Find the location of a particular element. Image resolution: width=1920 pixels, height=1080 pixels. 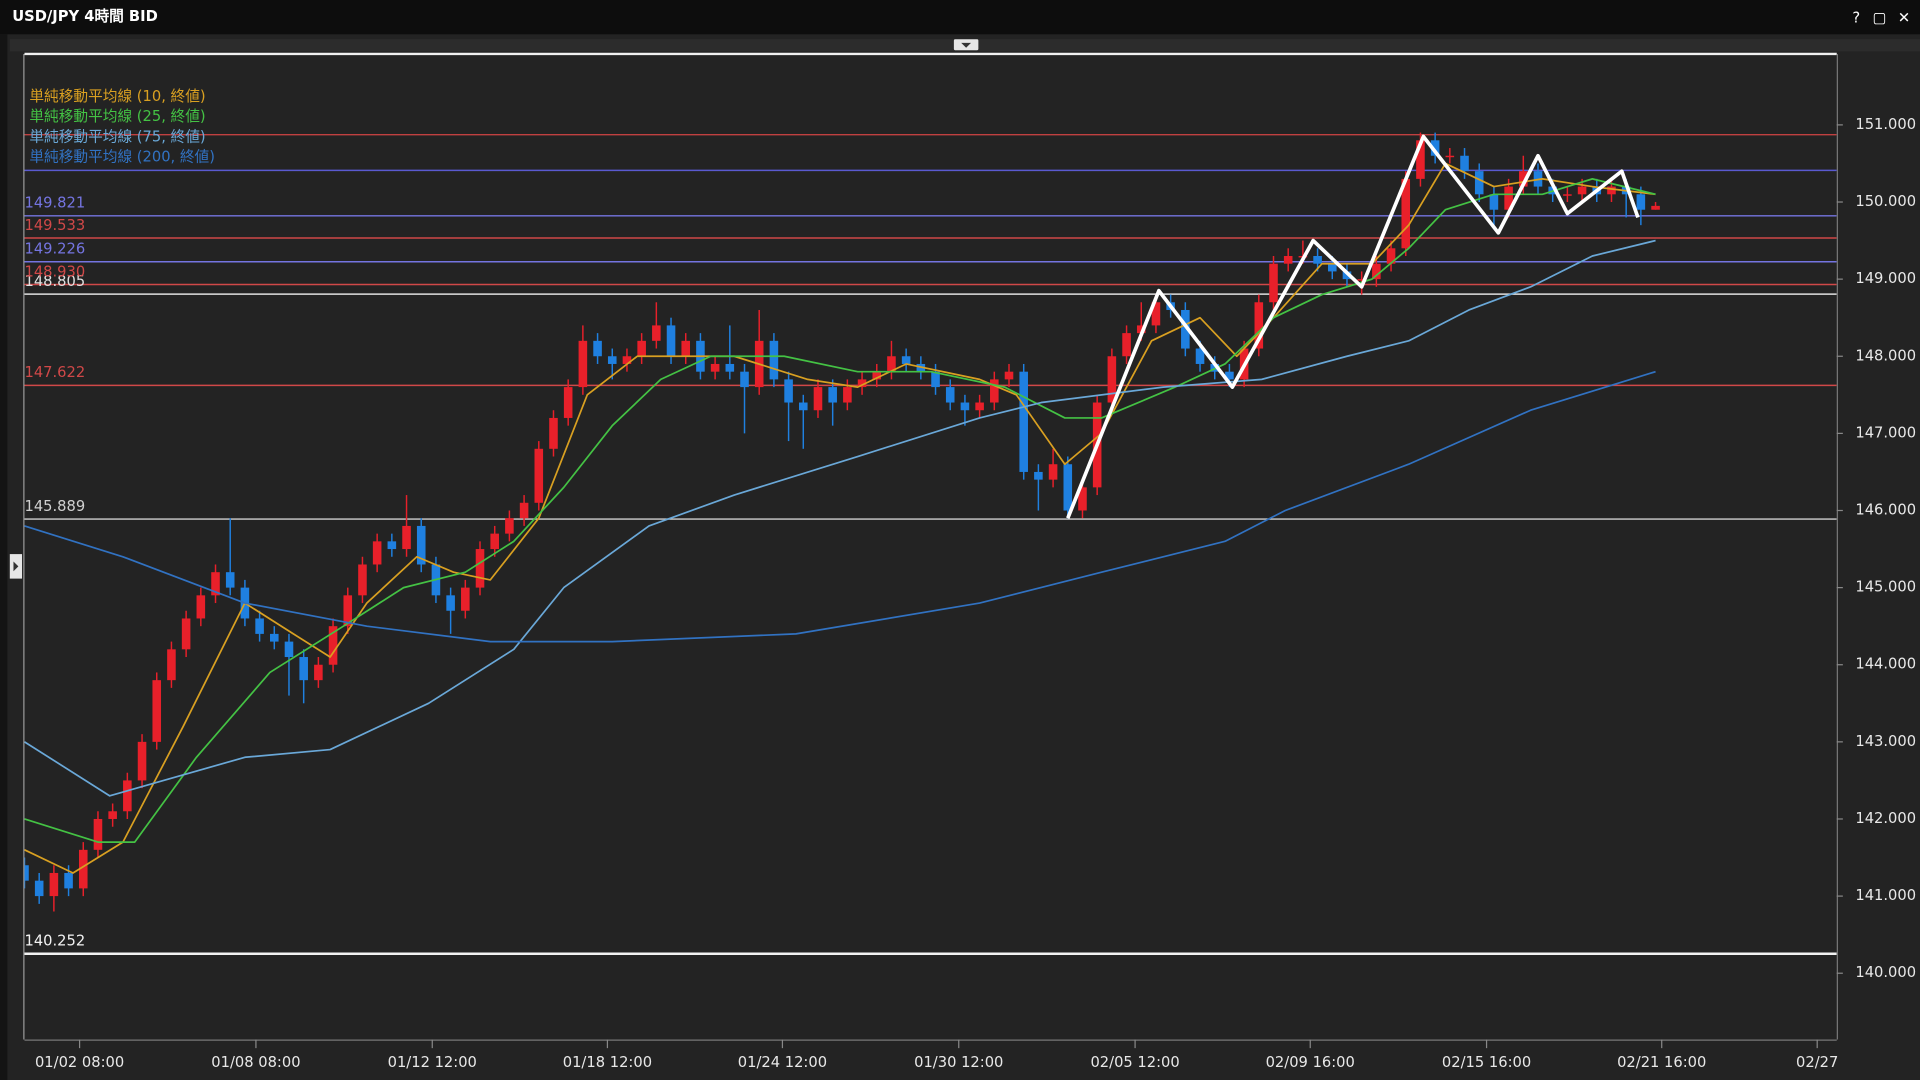

close-button: ✕ is located at coordinates (1904, 17).